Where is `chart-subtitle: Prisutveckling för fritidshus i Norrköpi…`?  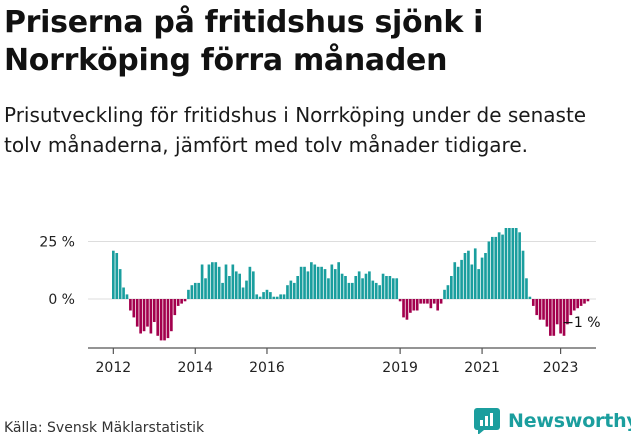 chart-subtitle: Prisutveckling för fritidshus i Norrköpi… is located at coordinates (295, 130).